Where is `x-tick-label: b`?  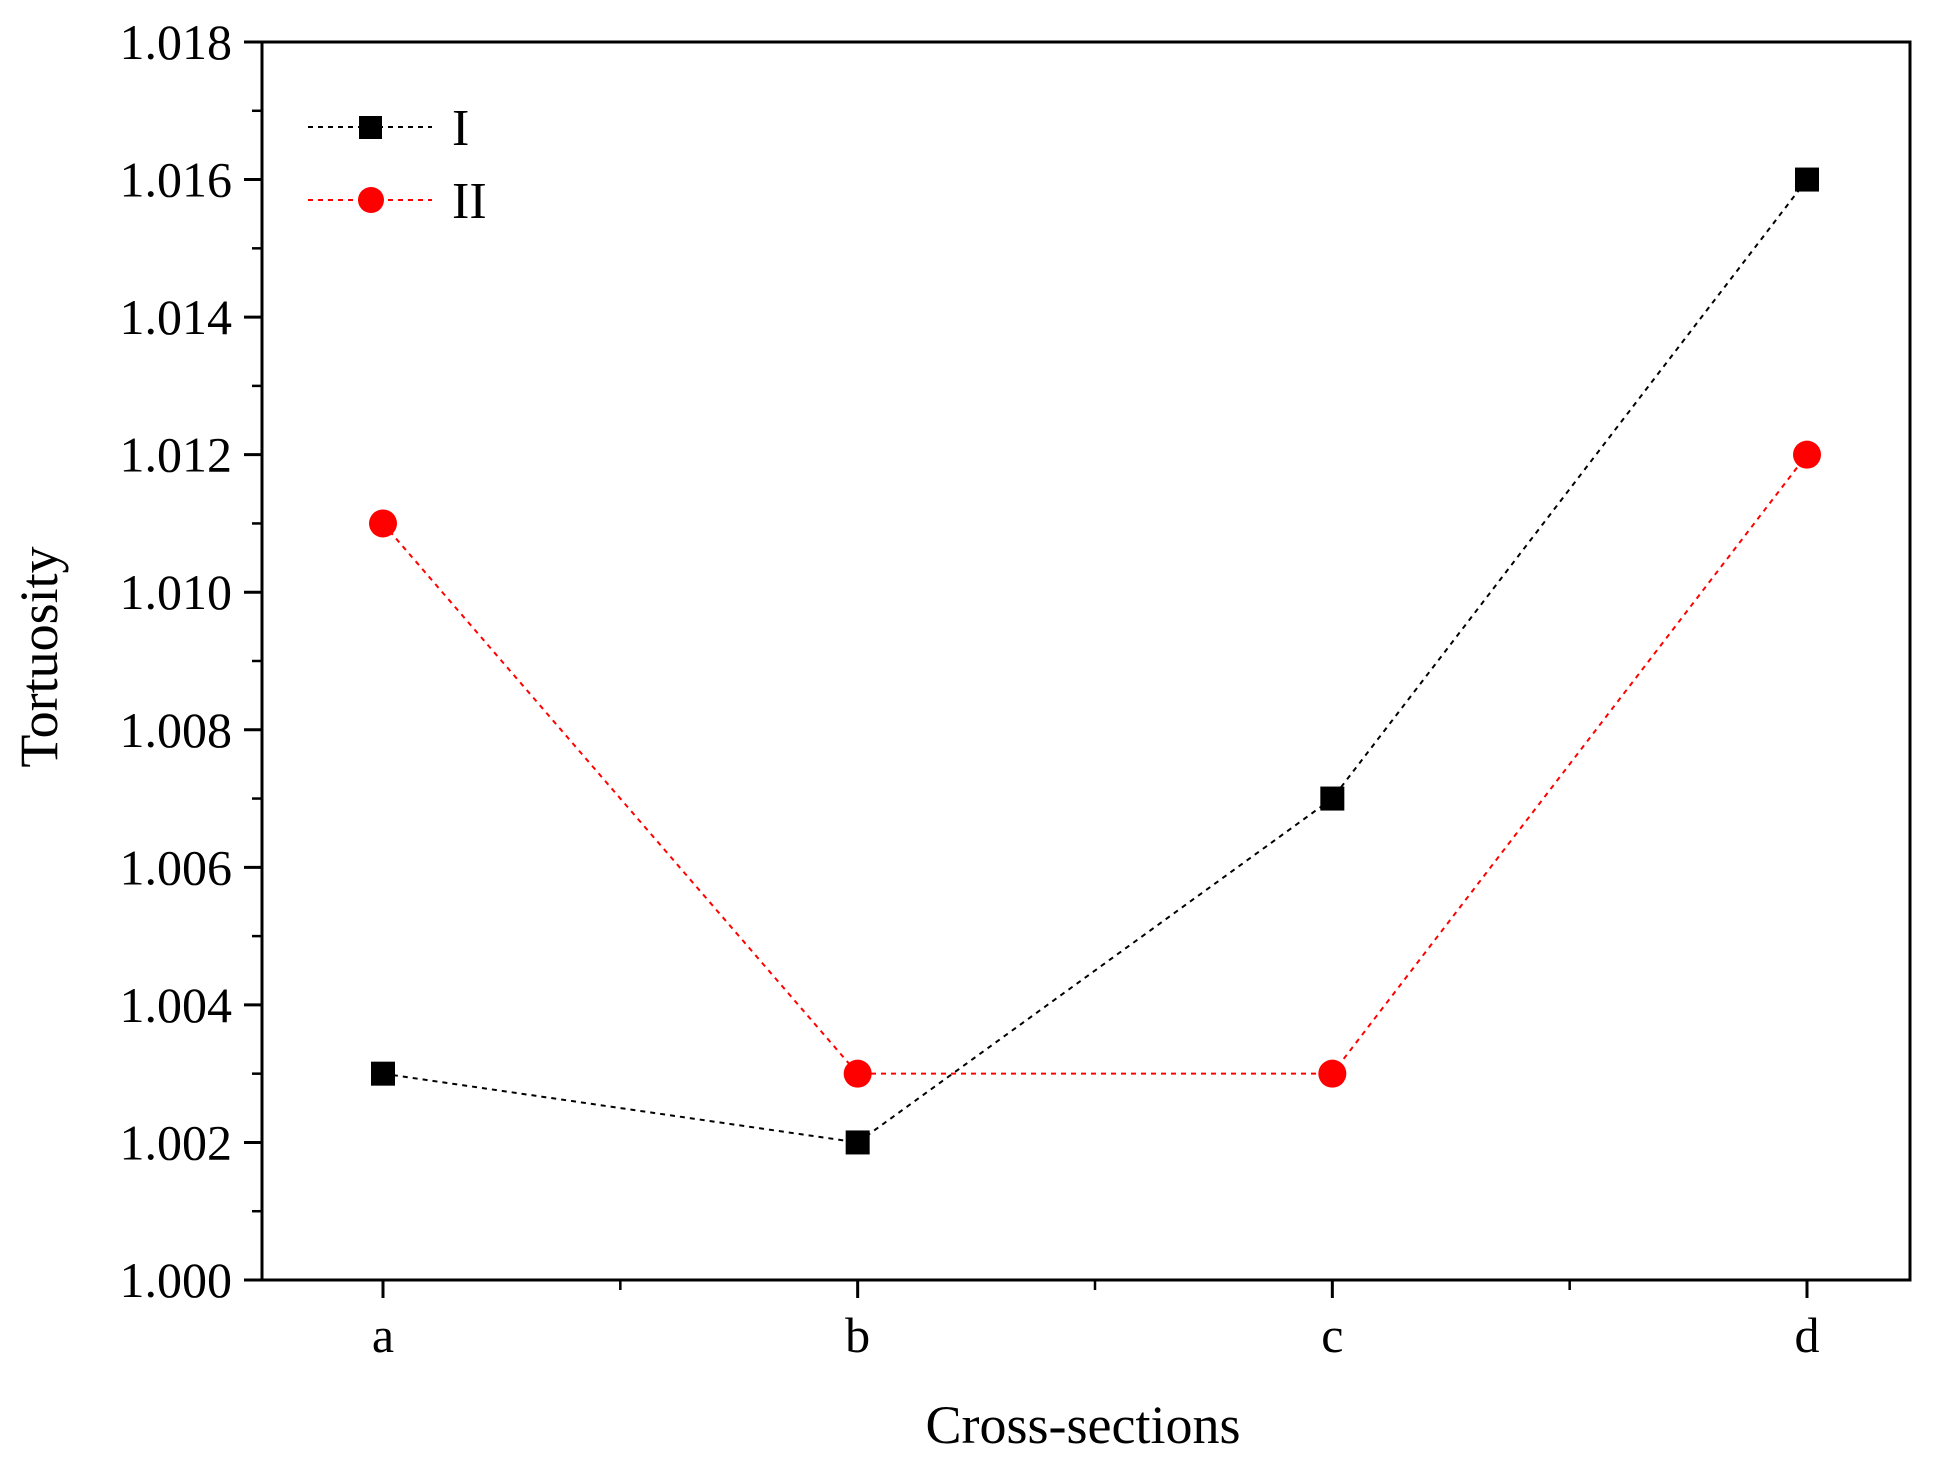
x-tick-label: b is located at coordinates (857, 1335).